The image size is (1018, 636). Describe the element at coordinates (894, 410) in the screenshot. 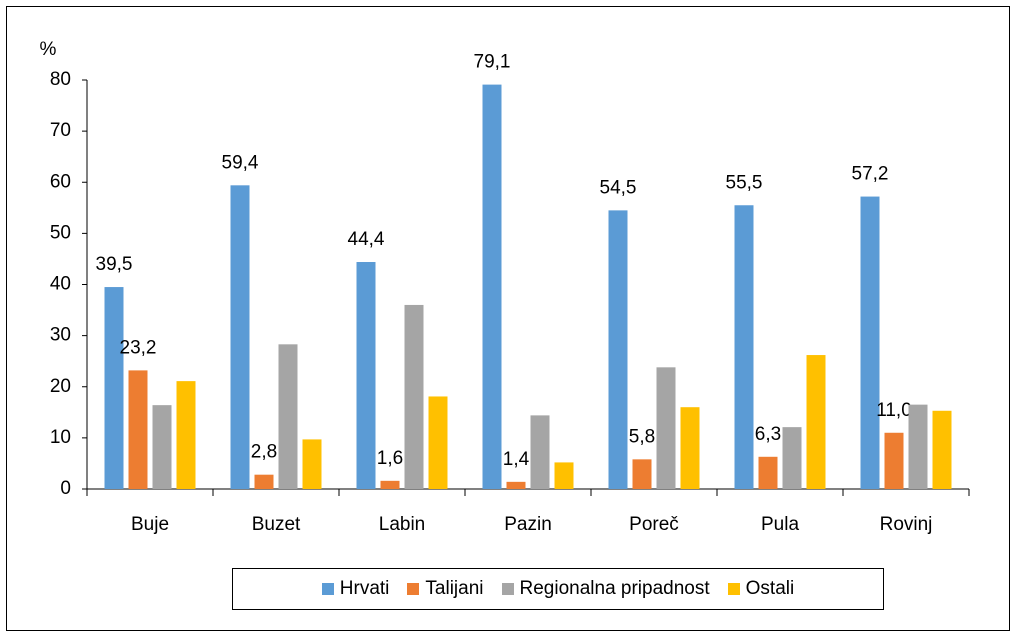

I see `data-label: 11,0` at that location.